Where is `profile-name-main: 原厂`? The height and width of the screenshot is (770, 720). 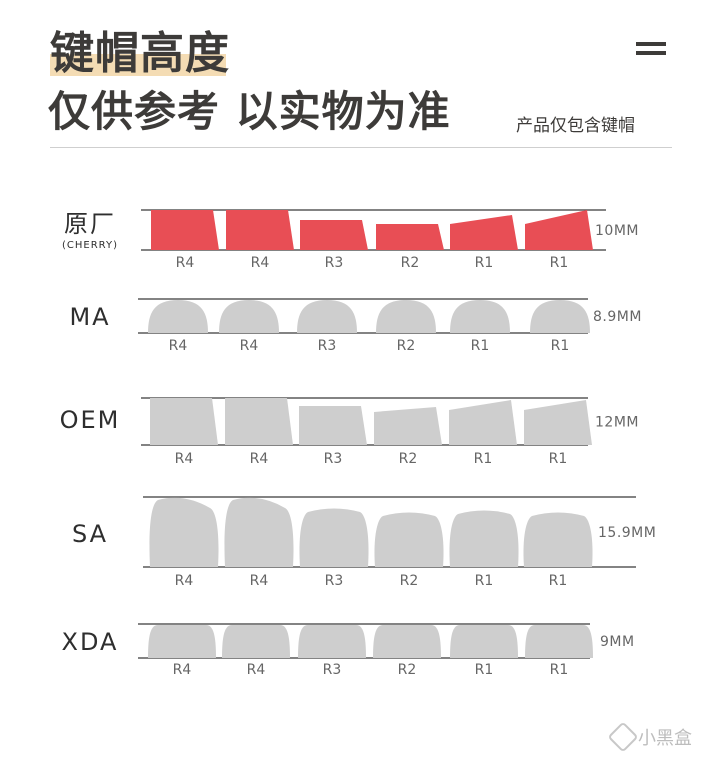
profile-name-main: 原厂 is located at coordinates (90, 224).